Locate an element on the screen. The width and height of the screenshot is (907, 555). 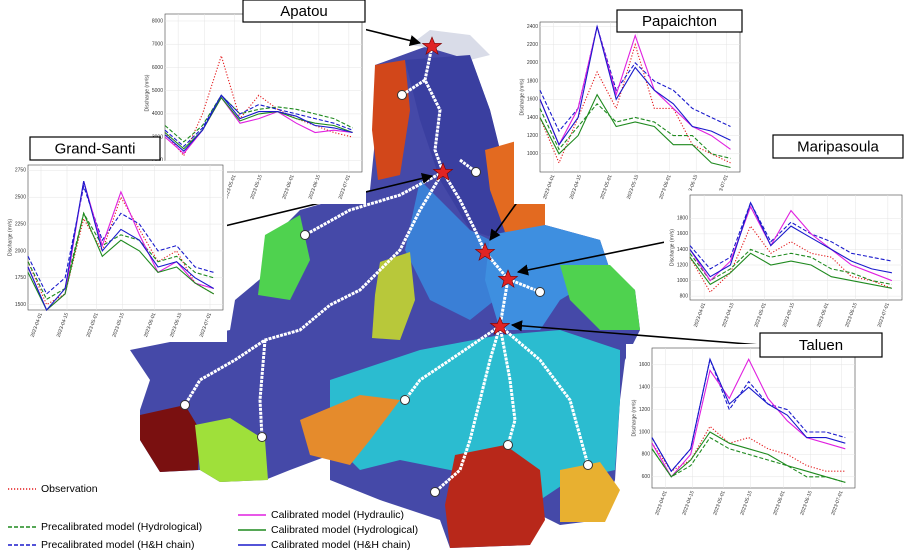
y-tick-label: 2500 is located at coordinates (20, 198).